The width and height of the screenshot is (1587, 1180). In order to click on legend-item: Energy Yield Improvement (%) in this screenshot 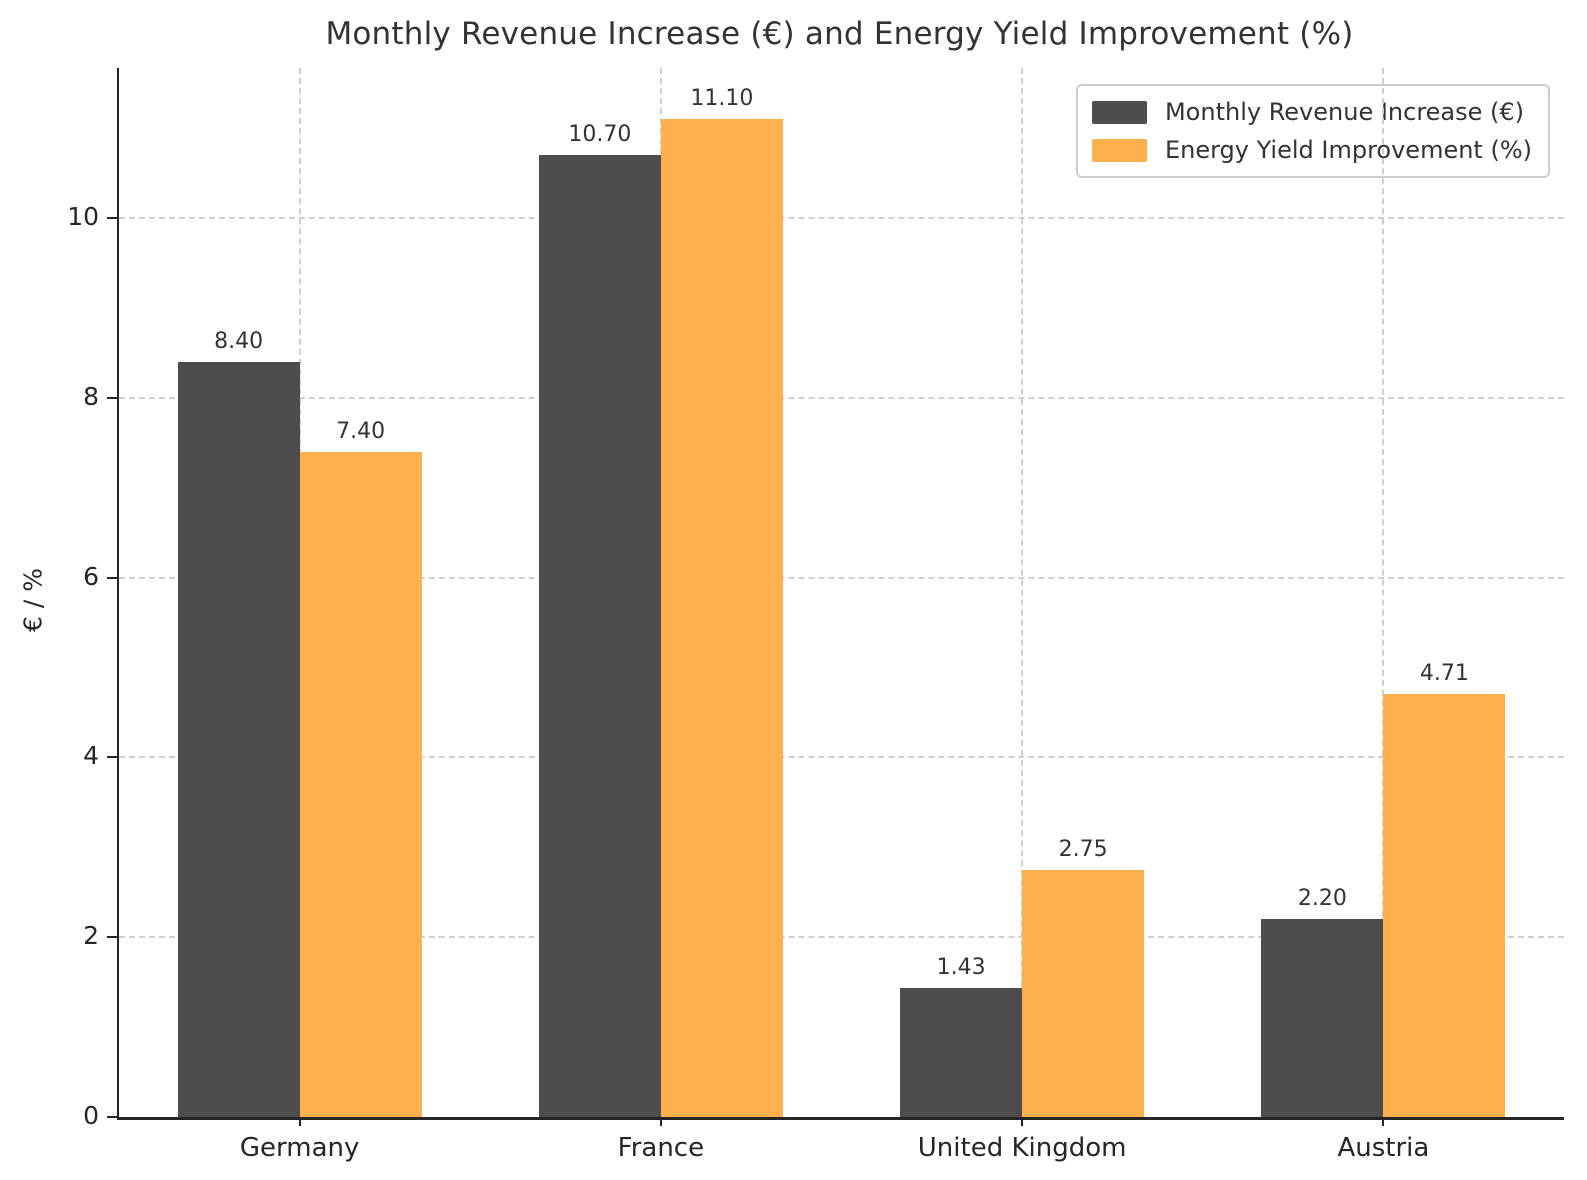, I will do `click(1311, 150)`.